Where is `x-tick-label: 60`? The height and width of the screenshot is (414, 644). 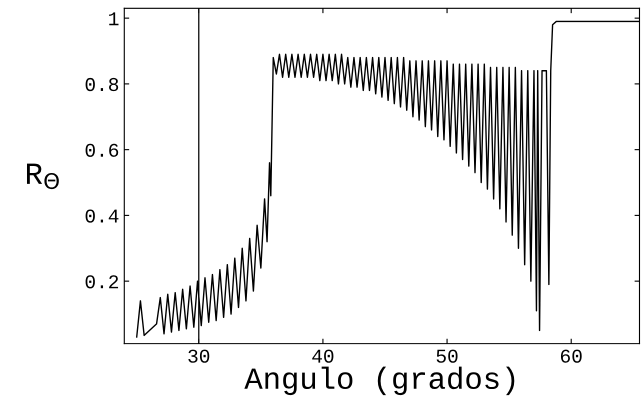
x-tick-label: 60 is located at coordinates (571, 356).